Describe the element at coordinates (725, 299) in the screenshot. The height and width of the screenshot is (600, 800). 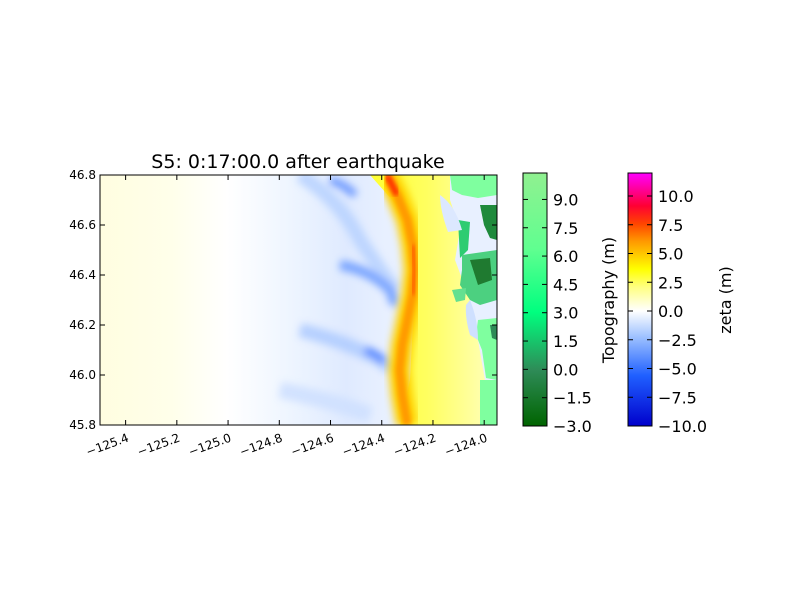
I see `zeta-colorbar-label: zeta (m)` at that location.